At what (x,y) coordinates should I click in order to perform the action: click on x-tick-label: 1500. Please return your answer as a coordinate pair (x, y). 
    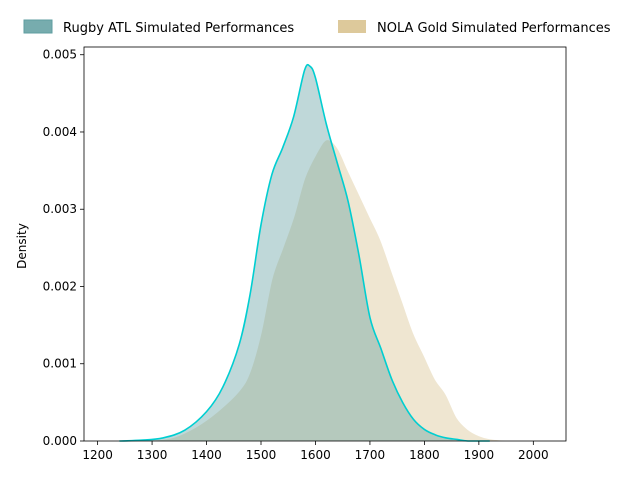
    Looking at the image, I should click on (261, 455).